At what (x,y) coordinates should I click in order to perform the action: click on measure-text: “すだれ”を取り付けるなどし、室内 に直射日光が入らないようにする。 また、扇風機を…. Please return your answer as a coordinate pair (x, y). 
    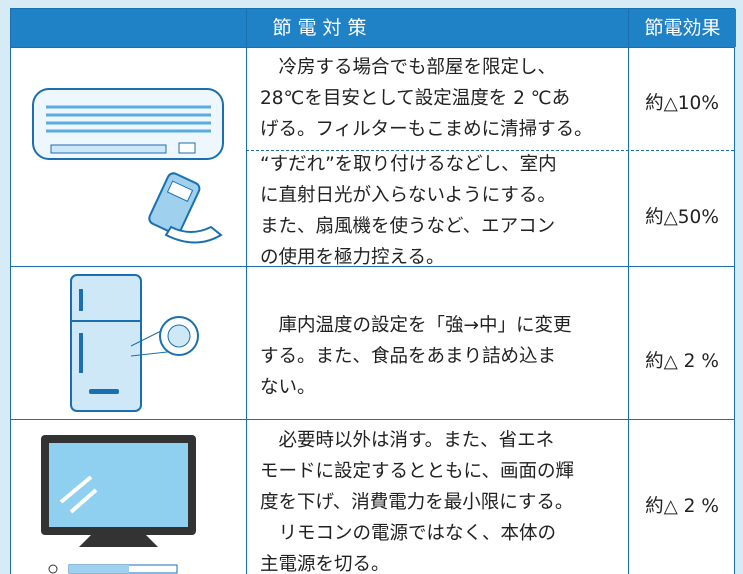
    Looking at the image, I should click on (408, 211).